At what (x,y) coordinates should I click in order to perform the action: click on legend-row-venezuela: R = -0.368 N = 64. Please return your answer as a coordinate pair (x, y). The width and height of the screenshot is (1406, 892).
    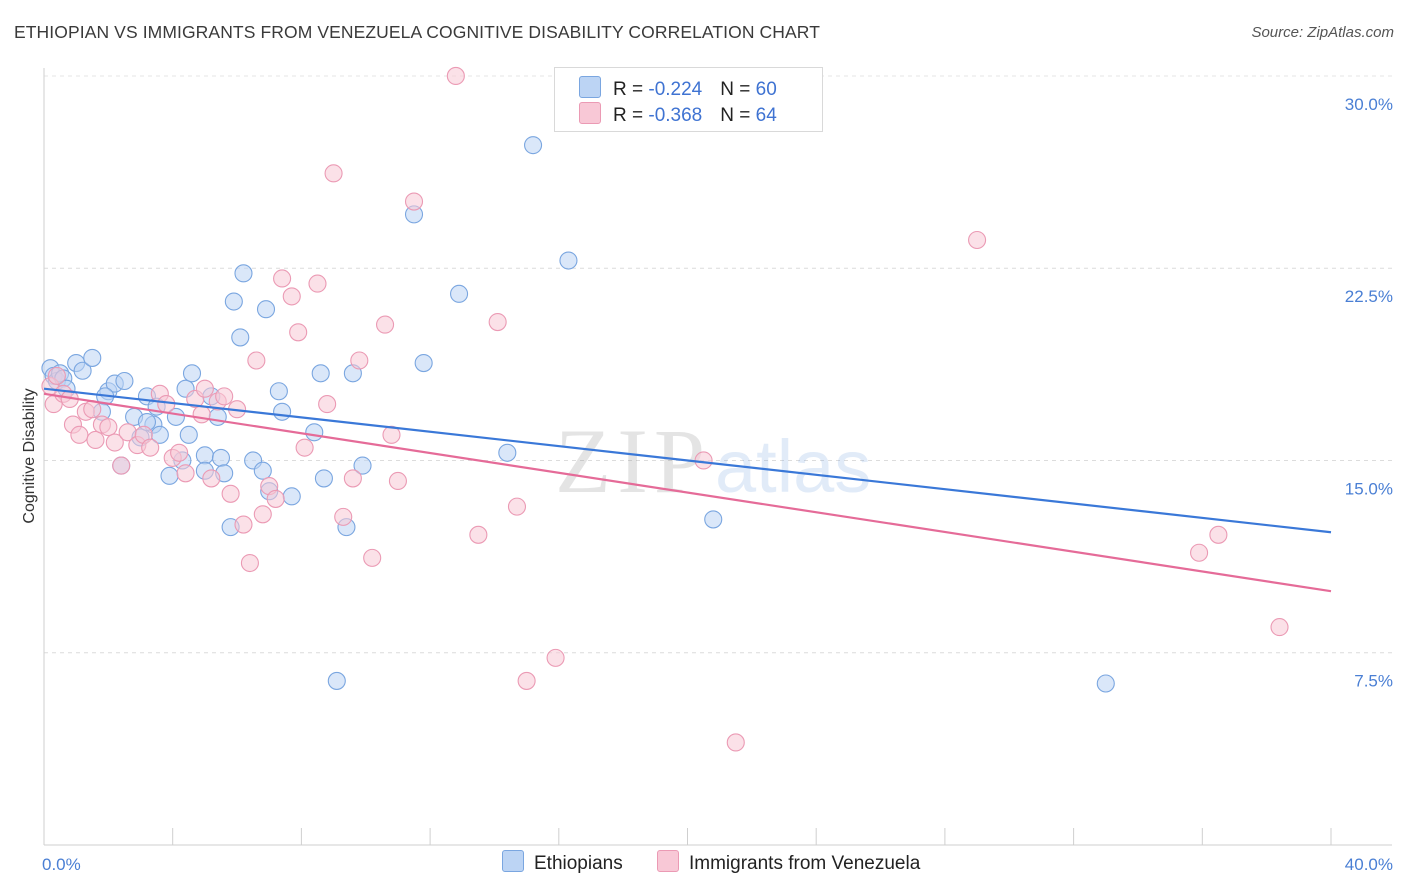
    Looking at the image, I should click on (678, 116).